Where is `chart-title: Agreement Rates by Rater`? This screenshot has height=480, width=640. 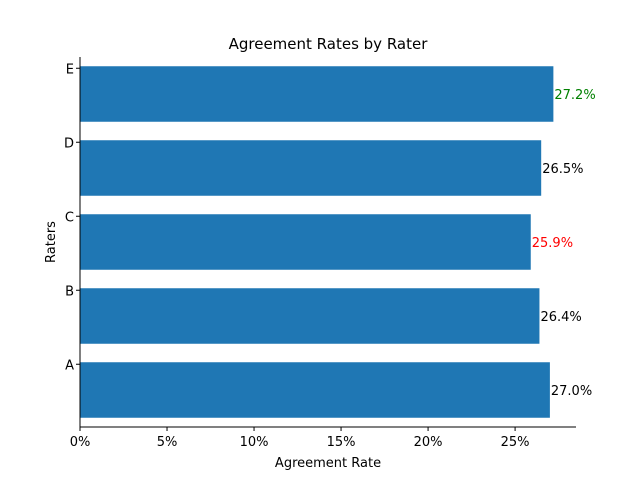
chart-title: Agreement Rates by Rater is located at coordinates (329, 44).